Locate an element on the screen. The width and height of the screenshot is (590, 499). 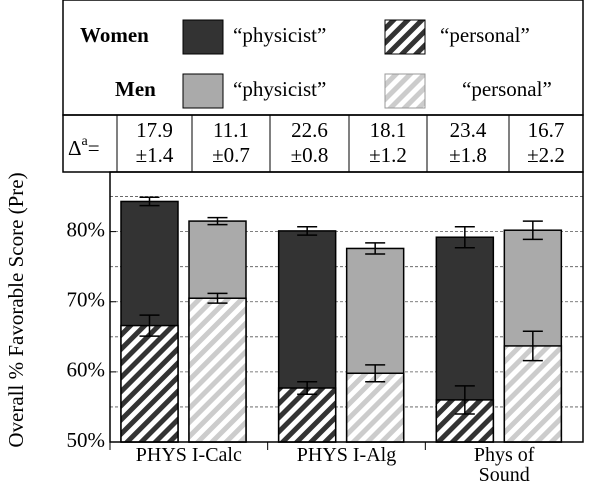
x-tick-label: Phys of Sound is located at coordinates (504, 465).